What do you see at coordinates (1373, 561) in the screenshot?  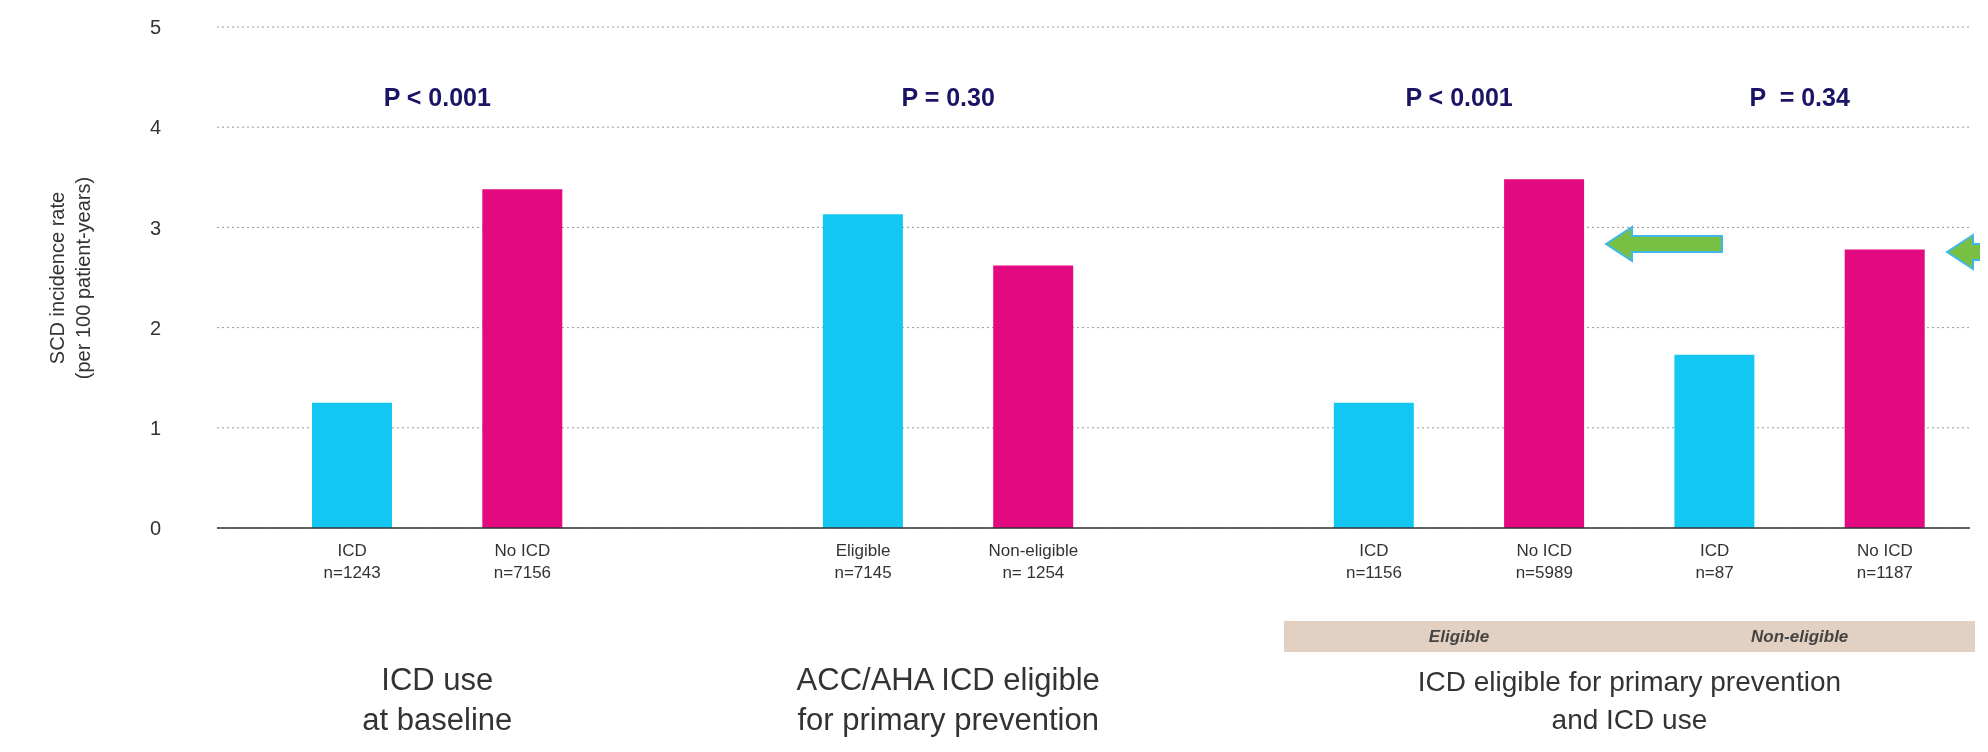 I see `x-tick-label: ICD n=1156` at bounding box center [1373, 561].